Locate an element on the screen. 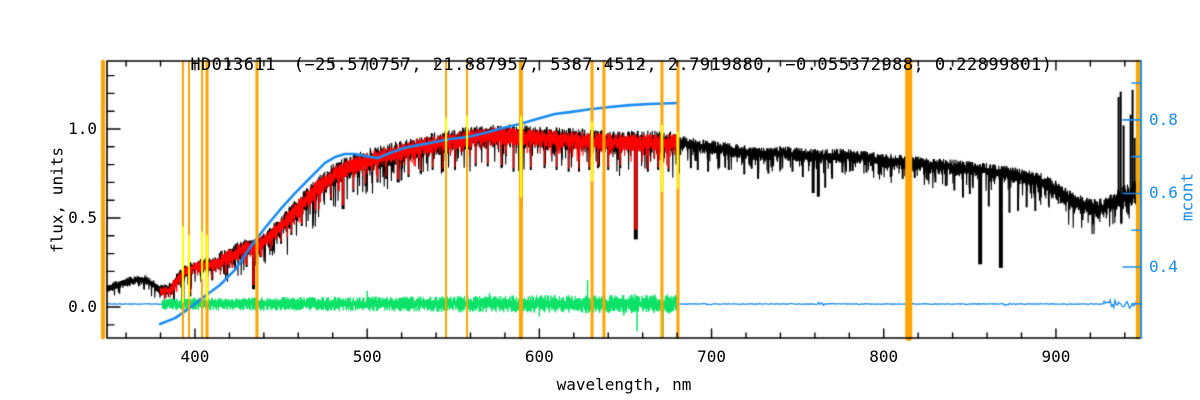  y-tick-label-left: 1.0 is located at coordinates (82, 128).